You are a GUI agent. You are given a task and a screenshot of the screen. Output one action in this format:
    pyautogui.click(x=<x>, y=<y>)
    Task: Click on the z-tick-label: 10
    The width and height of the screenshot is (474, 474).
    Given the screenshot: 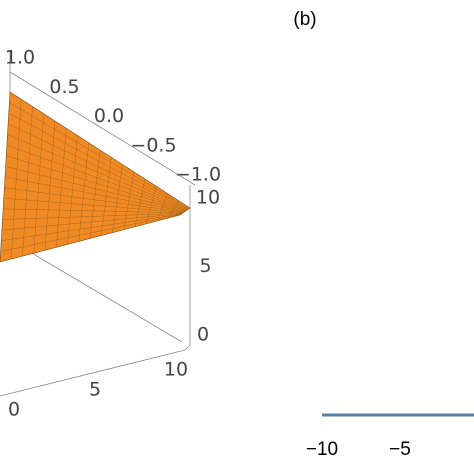 What is the action you would take?
    pyautogui.click(x=208, y=198)
    